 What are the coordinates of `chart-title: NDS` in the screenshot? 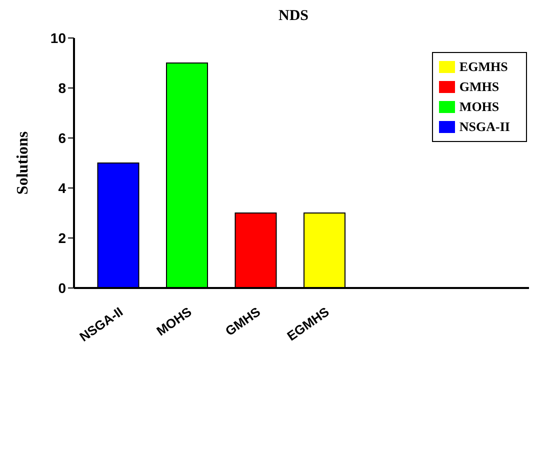 It's located at (293, 17).